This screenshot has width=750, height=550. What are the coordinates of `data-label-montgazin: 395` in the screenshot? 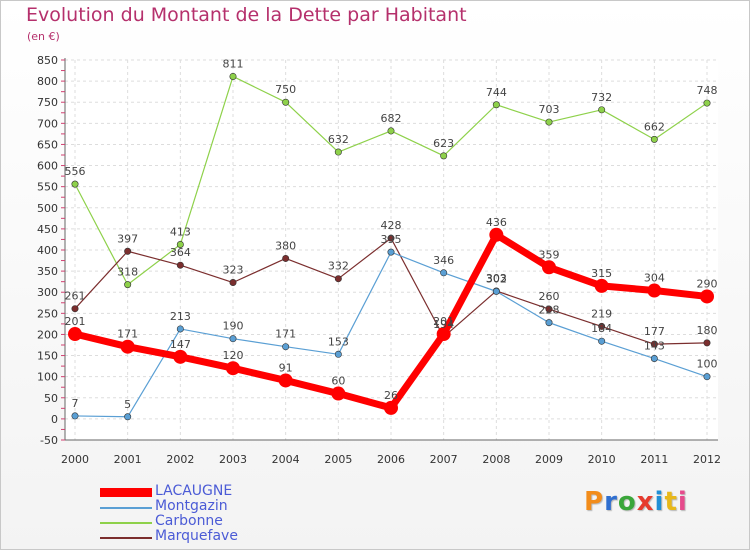 It's located at (391, 239).